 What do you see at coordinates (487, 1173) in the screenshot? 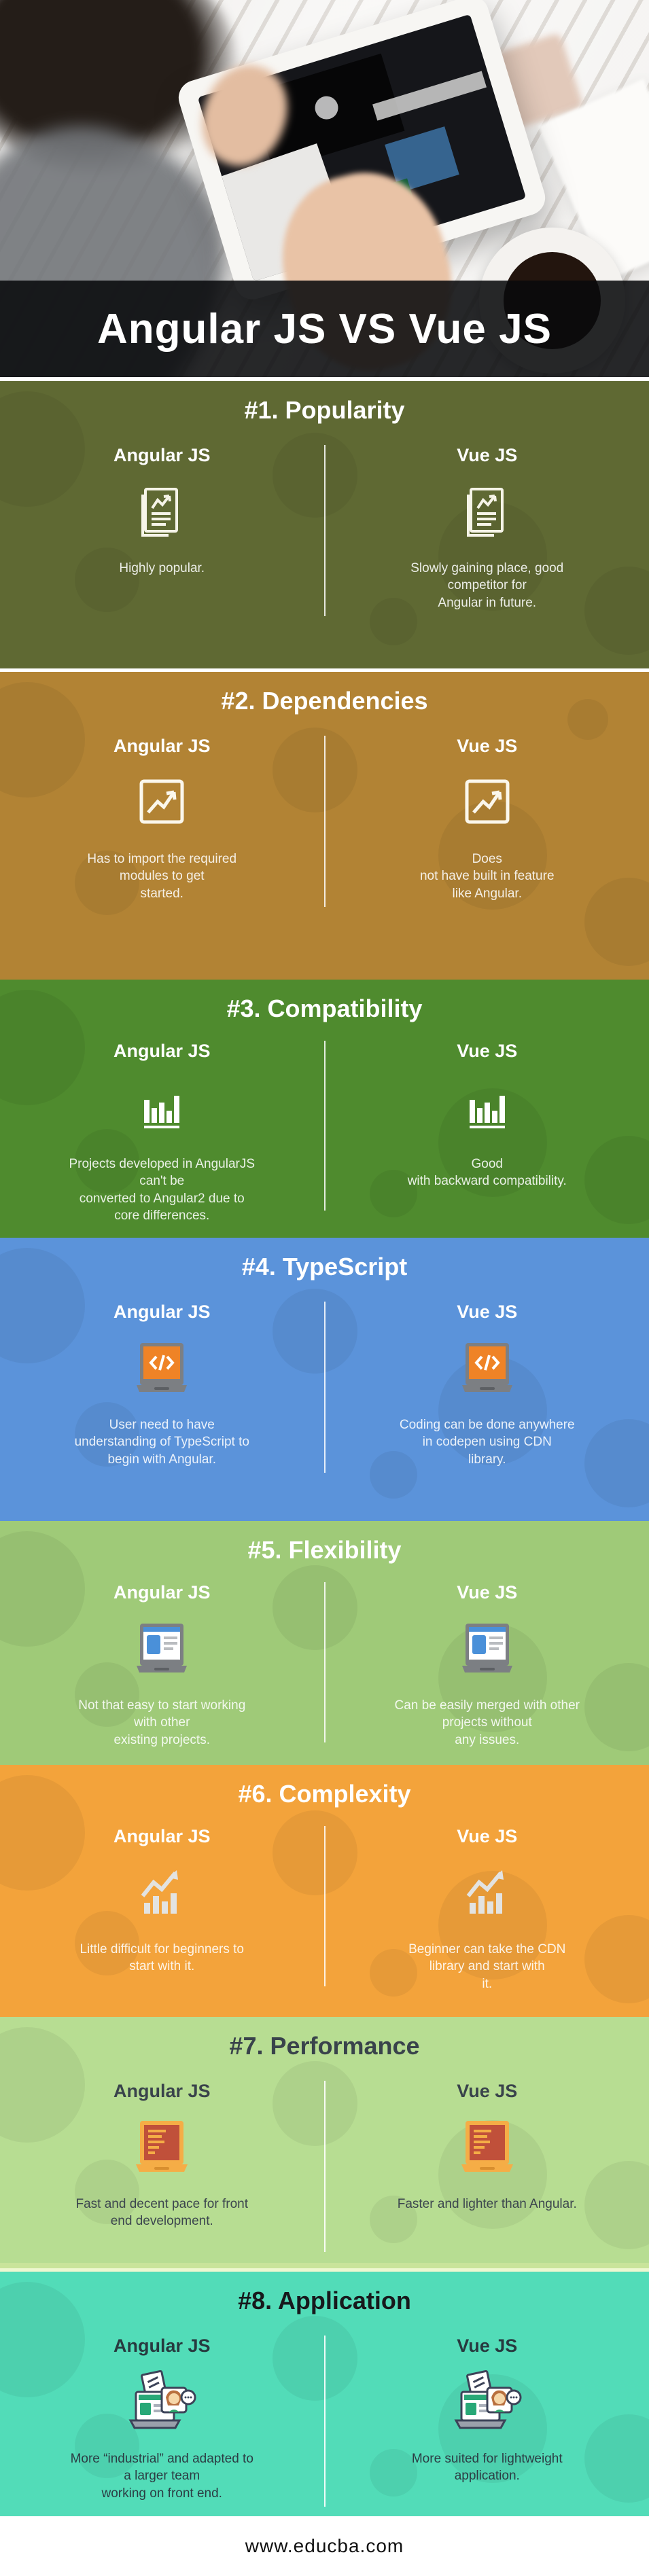
I see `vue-description: Good with backward compatibility.` at bounding box center [487, 1173].